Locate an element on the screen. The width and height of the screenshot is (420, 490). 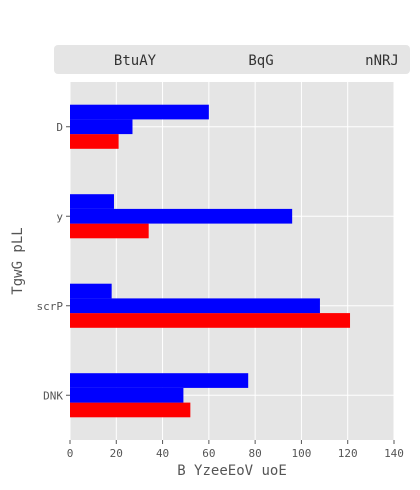
x-tick-label: 40 is located at coordinates (162, 453).